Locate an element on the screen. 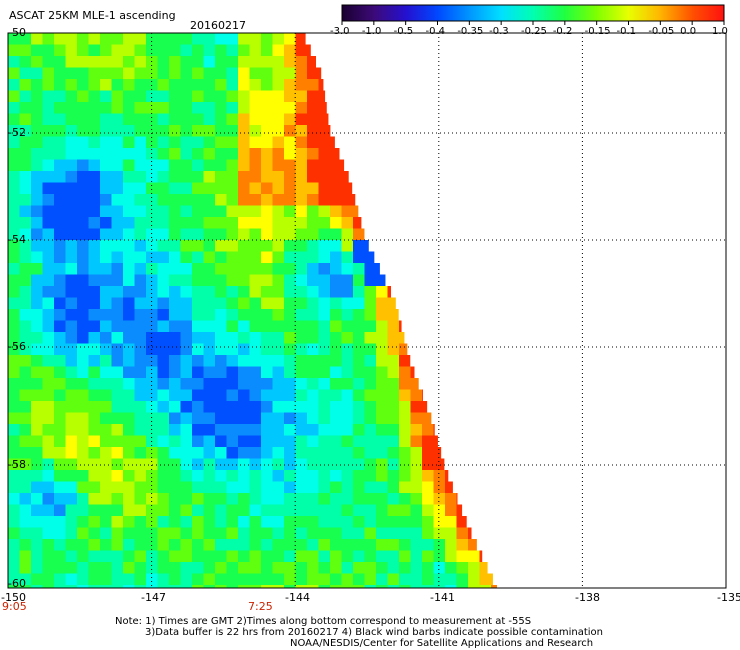 This screenshot has width=740, height=650. colorbar-label: -0.3 is located at coordinates (499, 31).